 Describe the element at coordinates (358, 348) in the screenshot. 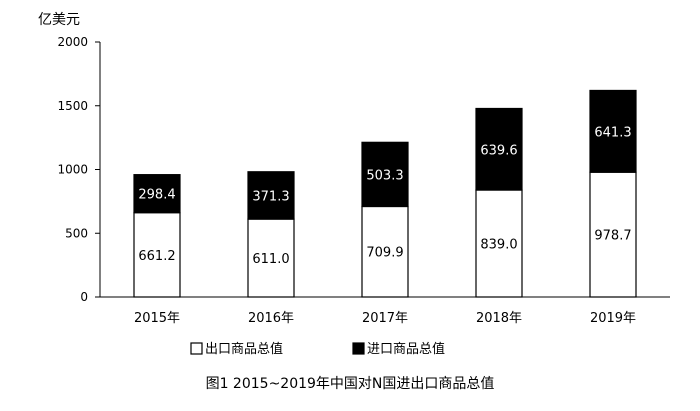

I see `legend-swatch-import` at that location.